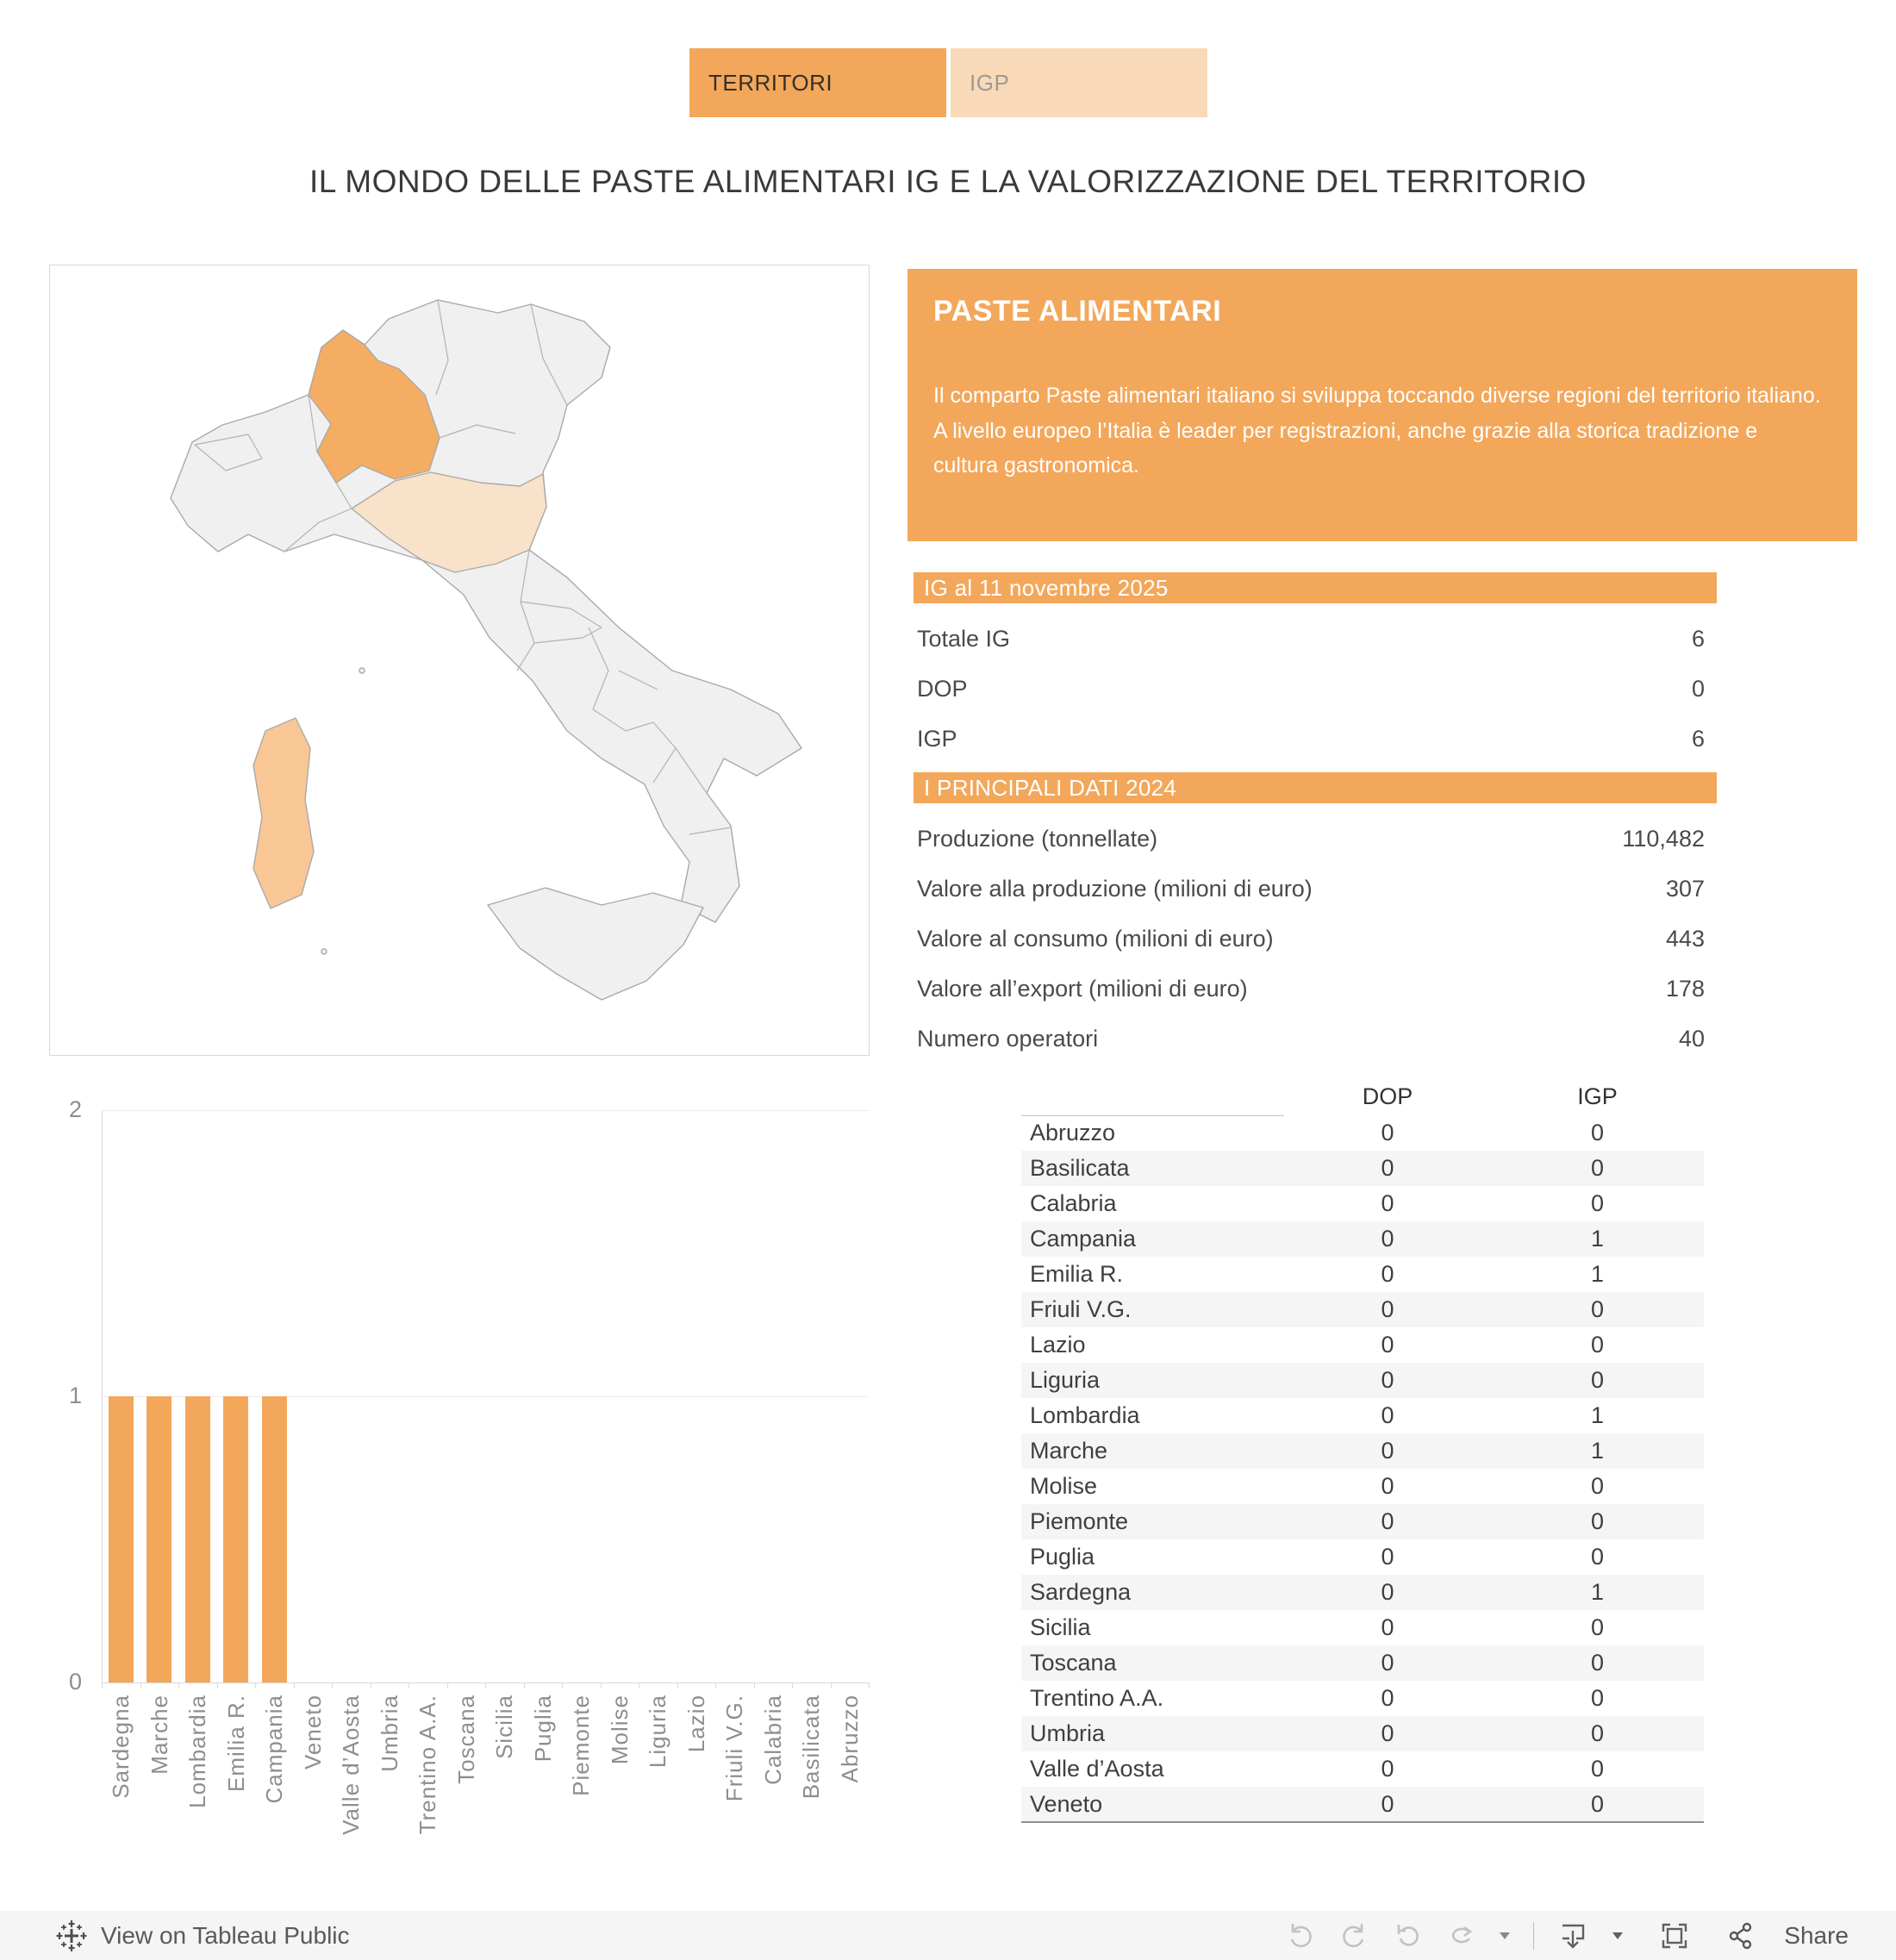 Image resolution: width=1896 pixels, height=1960 pixels. What do you see at coordinates (937, 739) in the screenshot?
I see `ig-stat-label: IGP` at bounding box center [937, 739].